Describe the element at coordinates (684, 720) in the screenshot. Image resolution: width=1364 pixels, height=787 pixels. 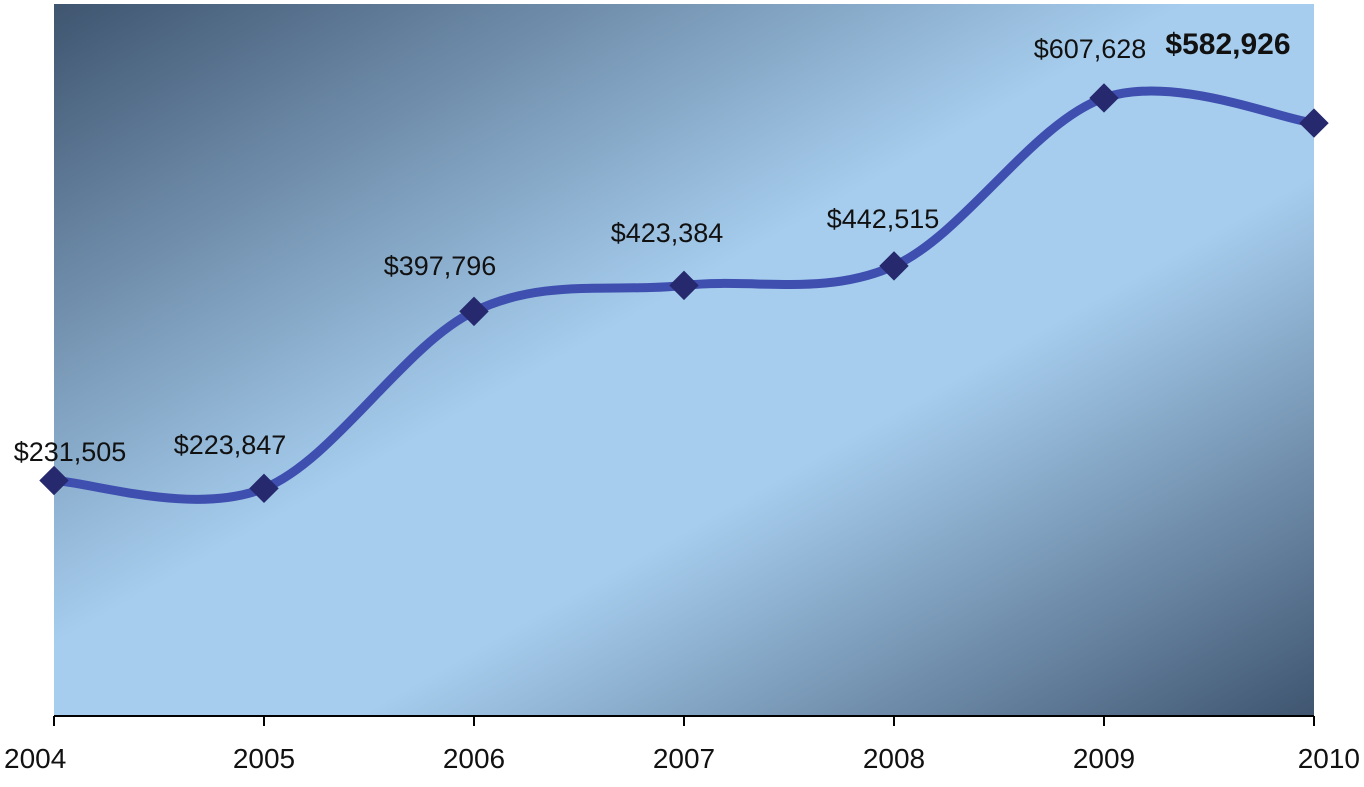
I see `x-axis` at that location.